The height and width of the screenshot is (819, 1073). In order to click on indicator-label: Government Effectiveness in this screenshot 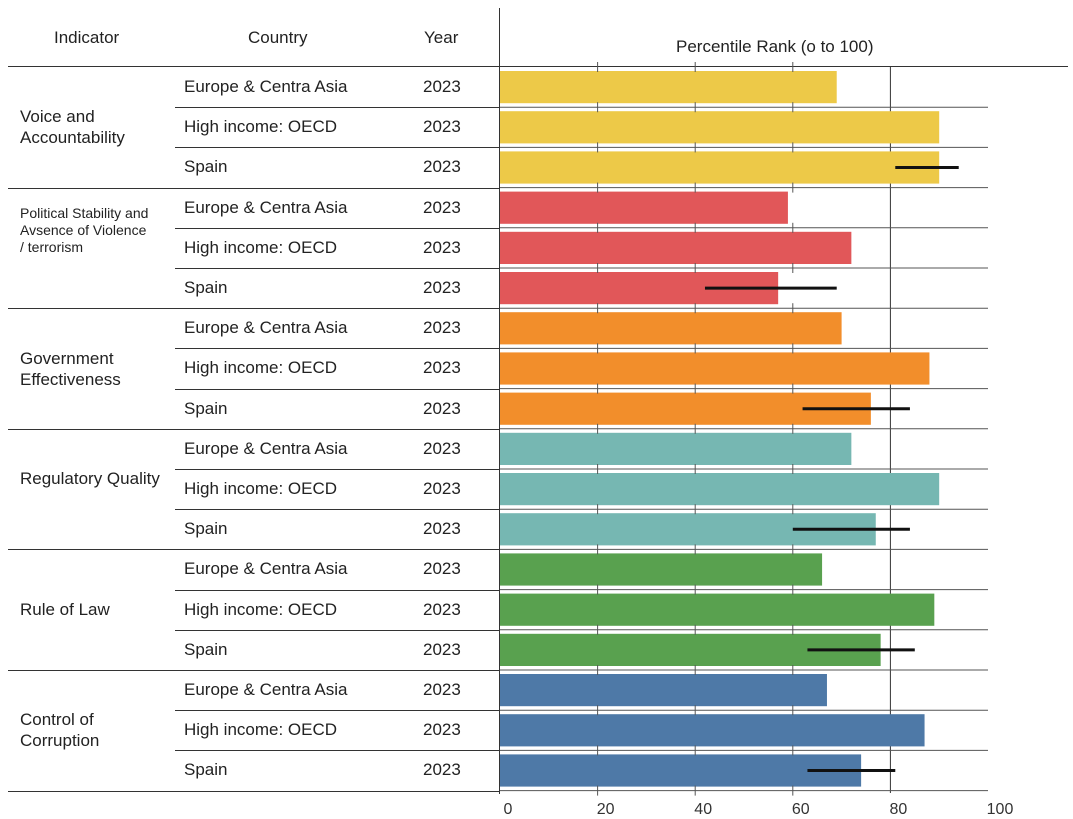, I will do `click(70, 368)`.